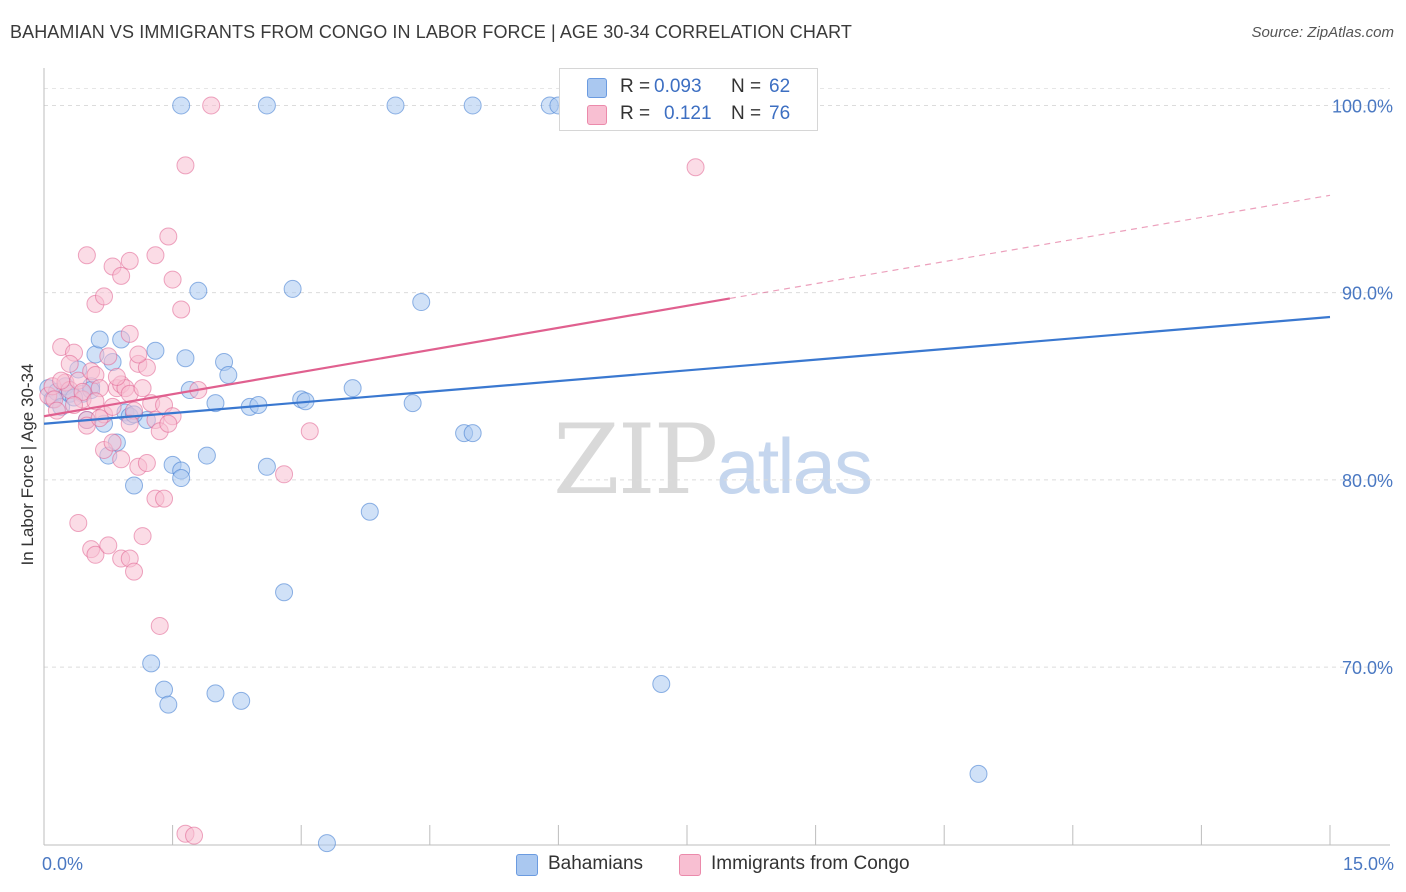  I want to click on source-label: Source: ZipAtlas.com, so click(1322, 32).